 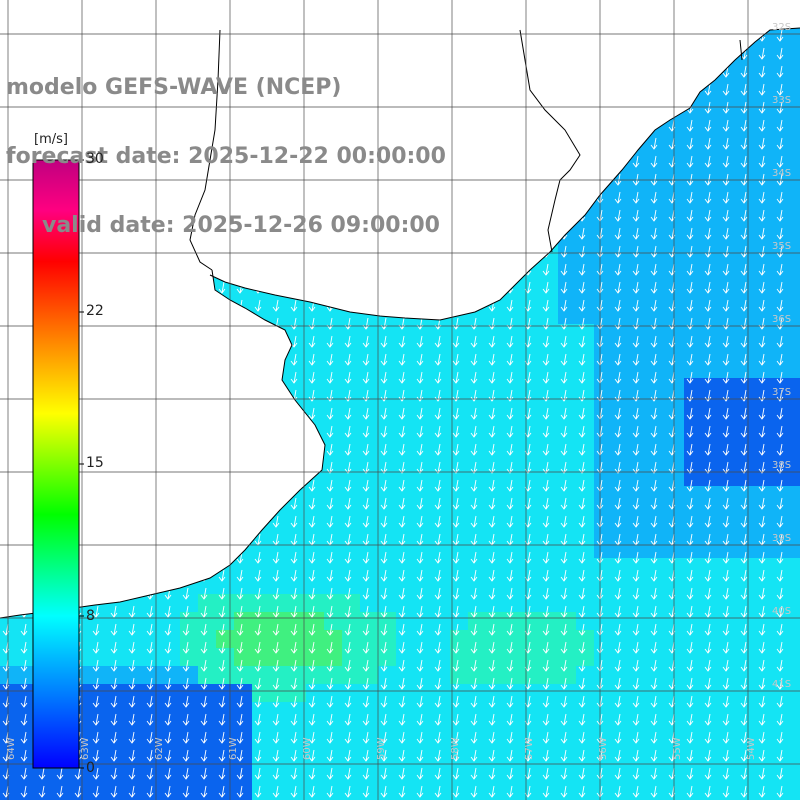 I want to click on lon-label: 62W, so click(x=159, y=748).